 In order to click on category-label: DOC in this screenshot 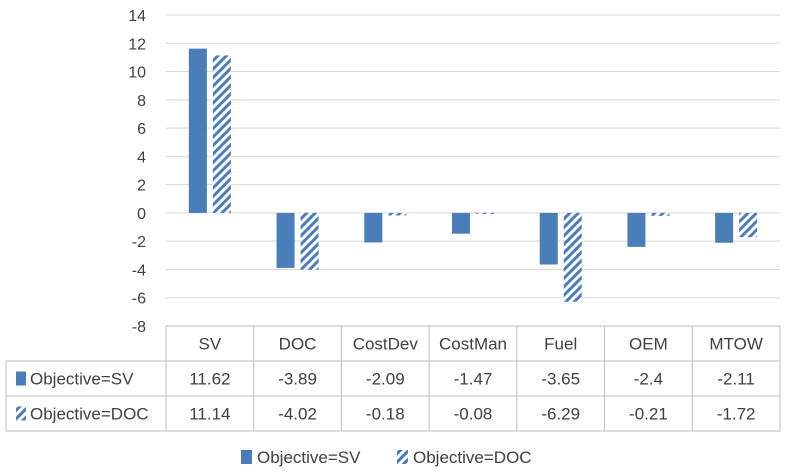, I will do `click(298, 344)`.